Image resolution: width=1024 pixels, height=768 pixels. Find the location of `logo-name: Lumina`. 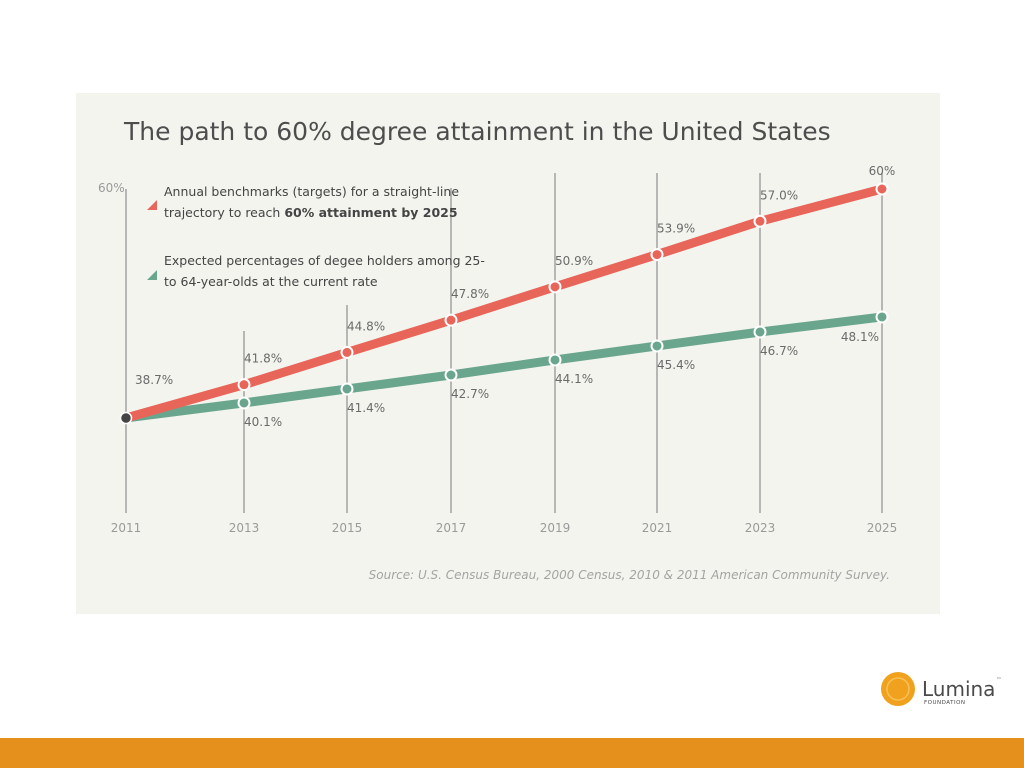

logo-name: Lumina is located at coordinates (959, 689).